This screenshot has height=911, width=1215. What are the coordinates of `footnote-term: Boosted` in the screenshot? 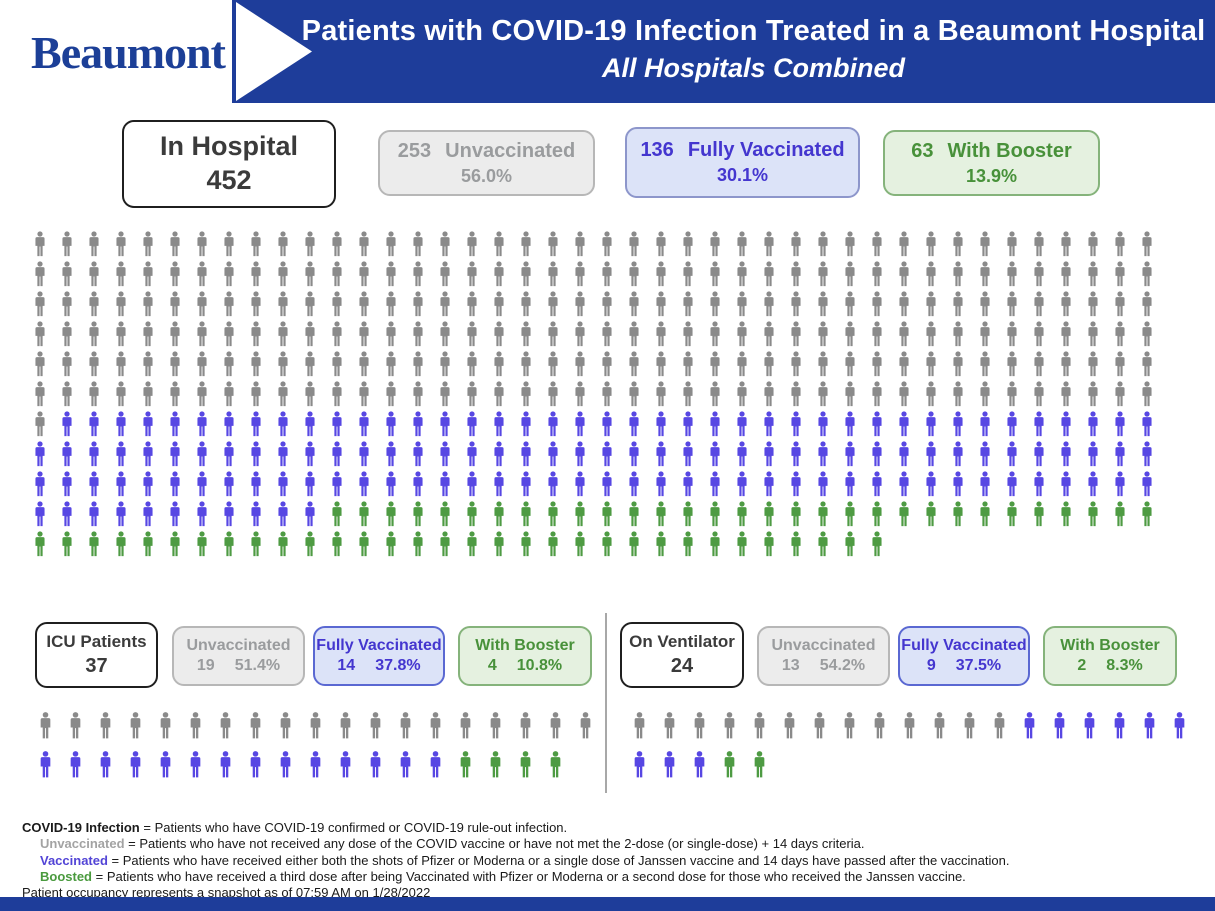 It's located at (66, 876).